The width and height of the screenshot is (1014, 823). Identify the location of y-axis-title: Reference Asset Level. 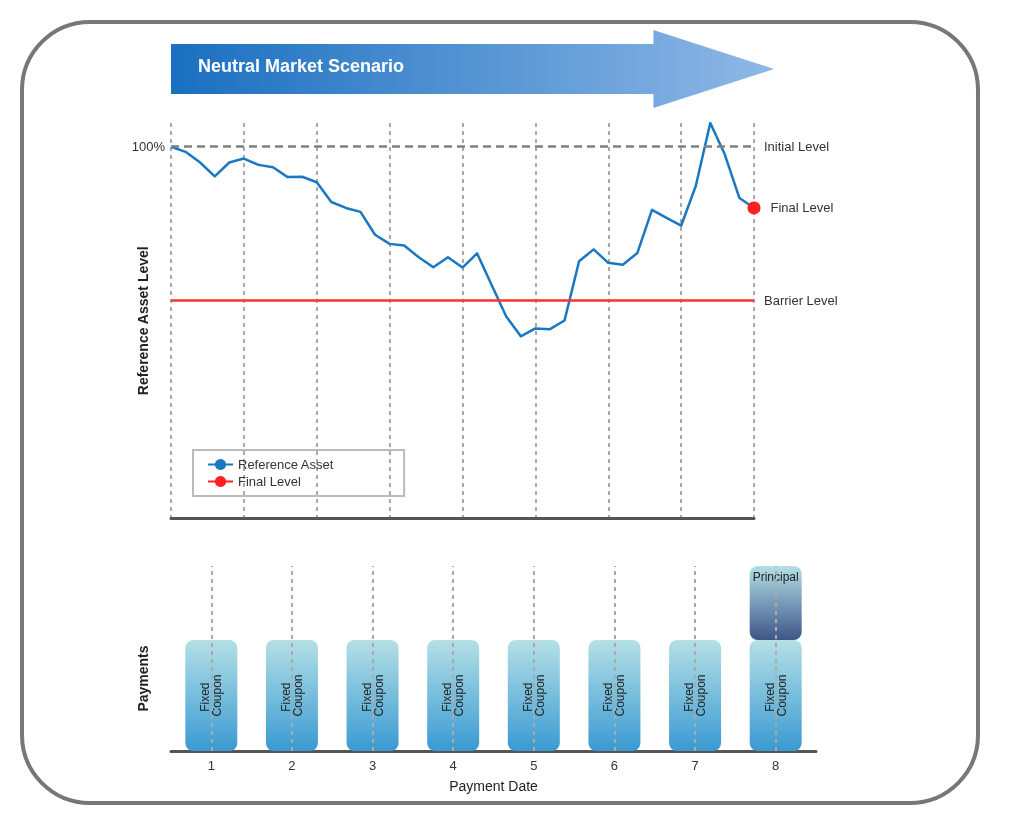
(143, 321).